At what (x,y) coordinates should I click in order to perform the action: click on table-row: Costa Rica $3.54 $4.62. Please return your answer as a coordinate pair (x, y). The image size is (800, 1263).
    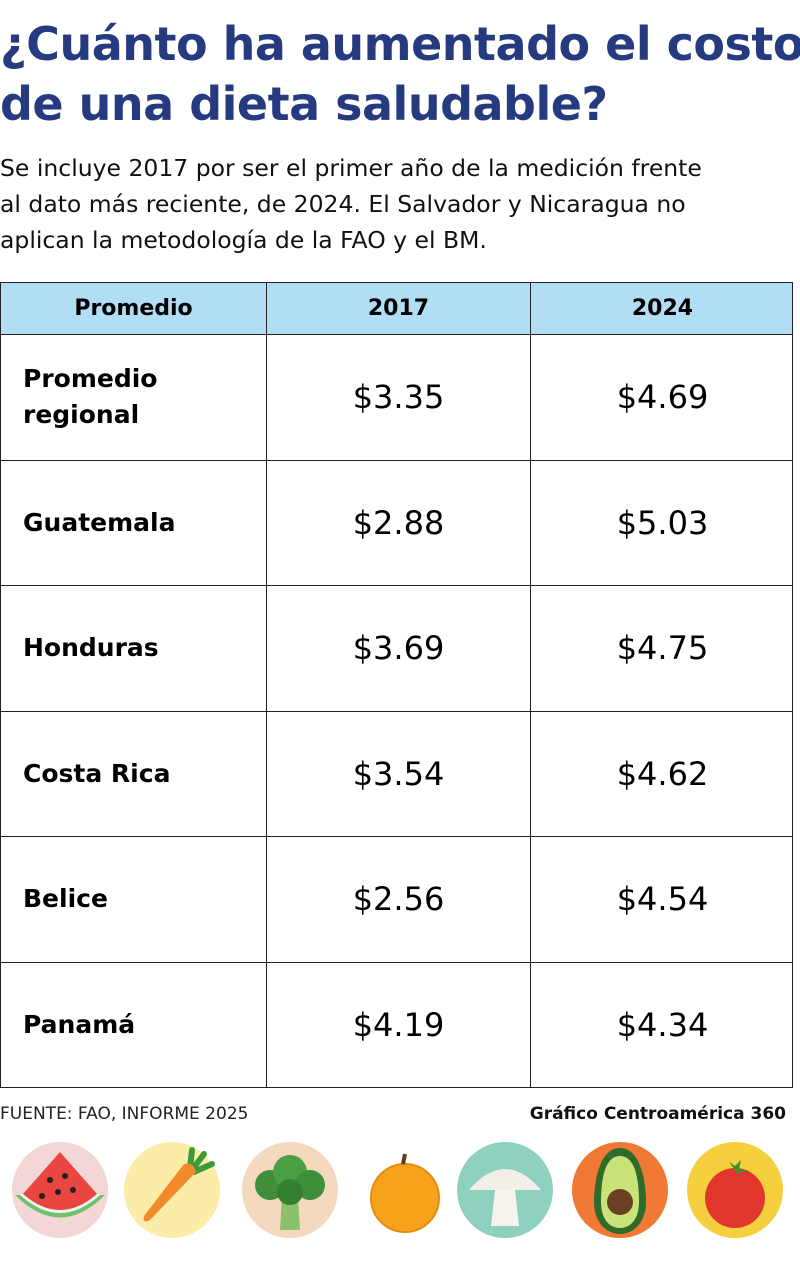
    Looking at the image, I should click on (397, 774).